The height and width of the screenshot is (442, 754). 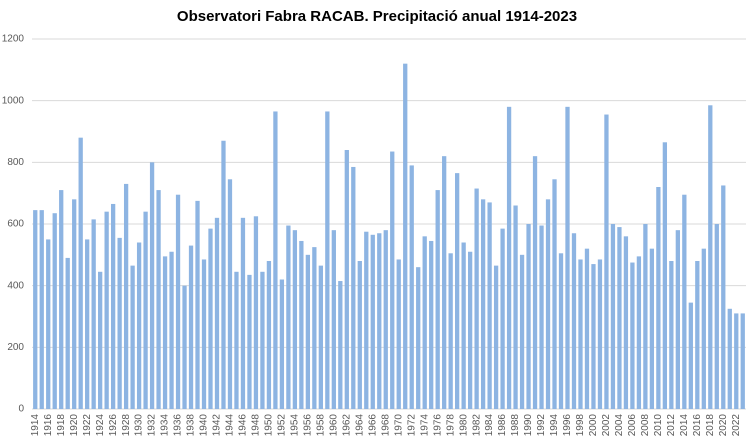 What do you see at coordinates (61, 425) in the screenshot?
I see `x-tick-label: 1918` at bounding box center [61, 425].